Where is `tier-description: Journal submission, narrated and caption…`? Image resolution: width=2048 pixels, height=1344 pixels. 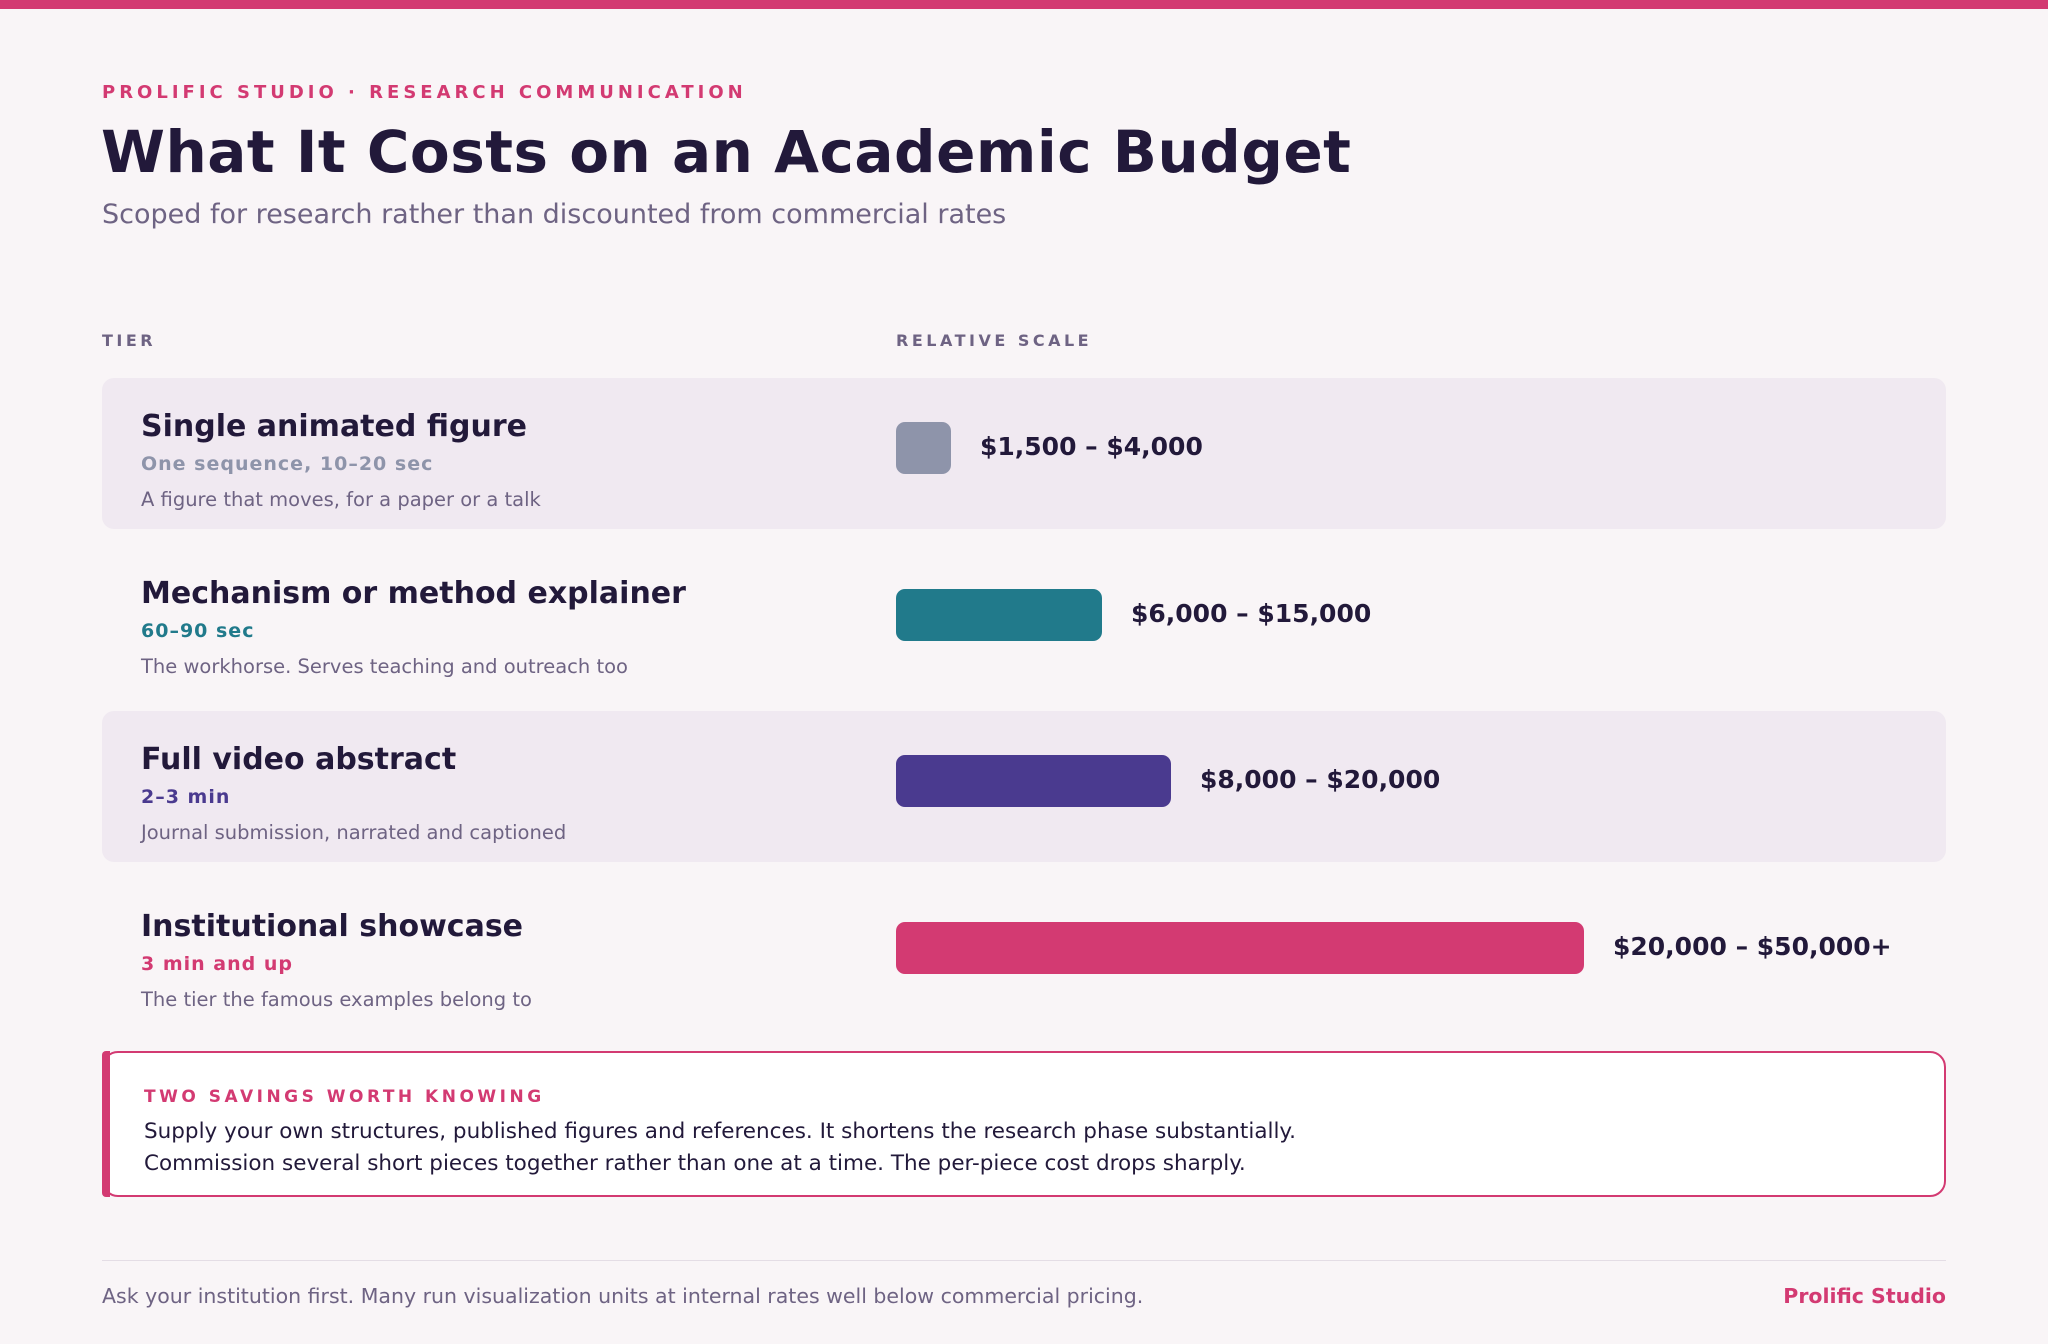 tier-description: Journal submission, narrated and caption… is located at coordinates (354, 832).